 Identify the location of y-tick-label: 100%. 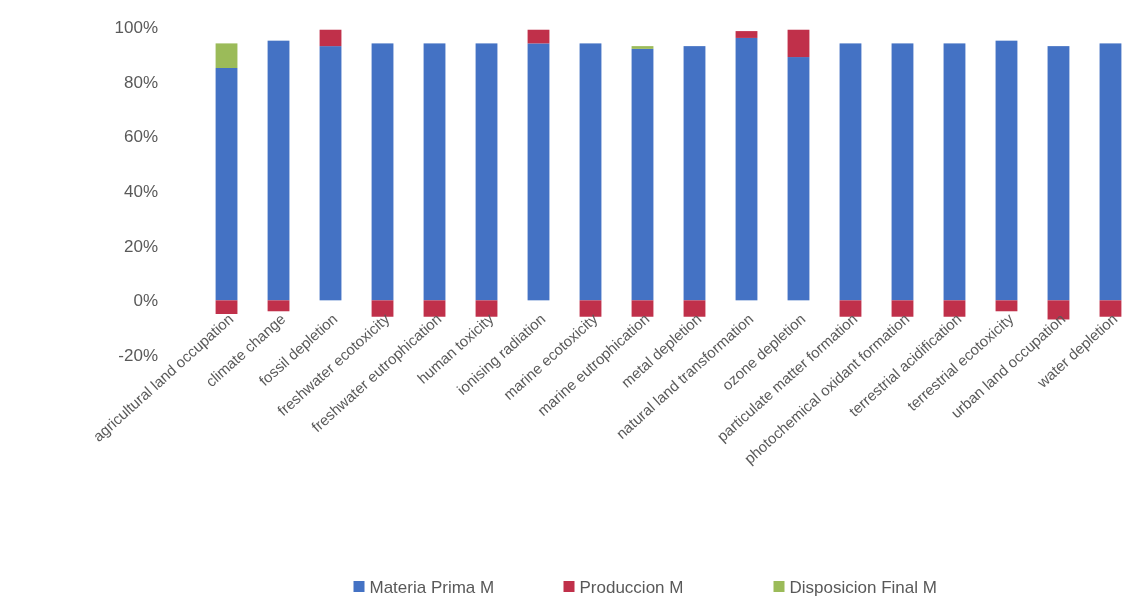
(136, 27).